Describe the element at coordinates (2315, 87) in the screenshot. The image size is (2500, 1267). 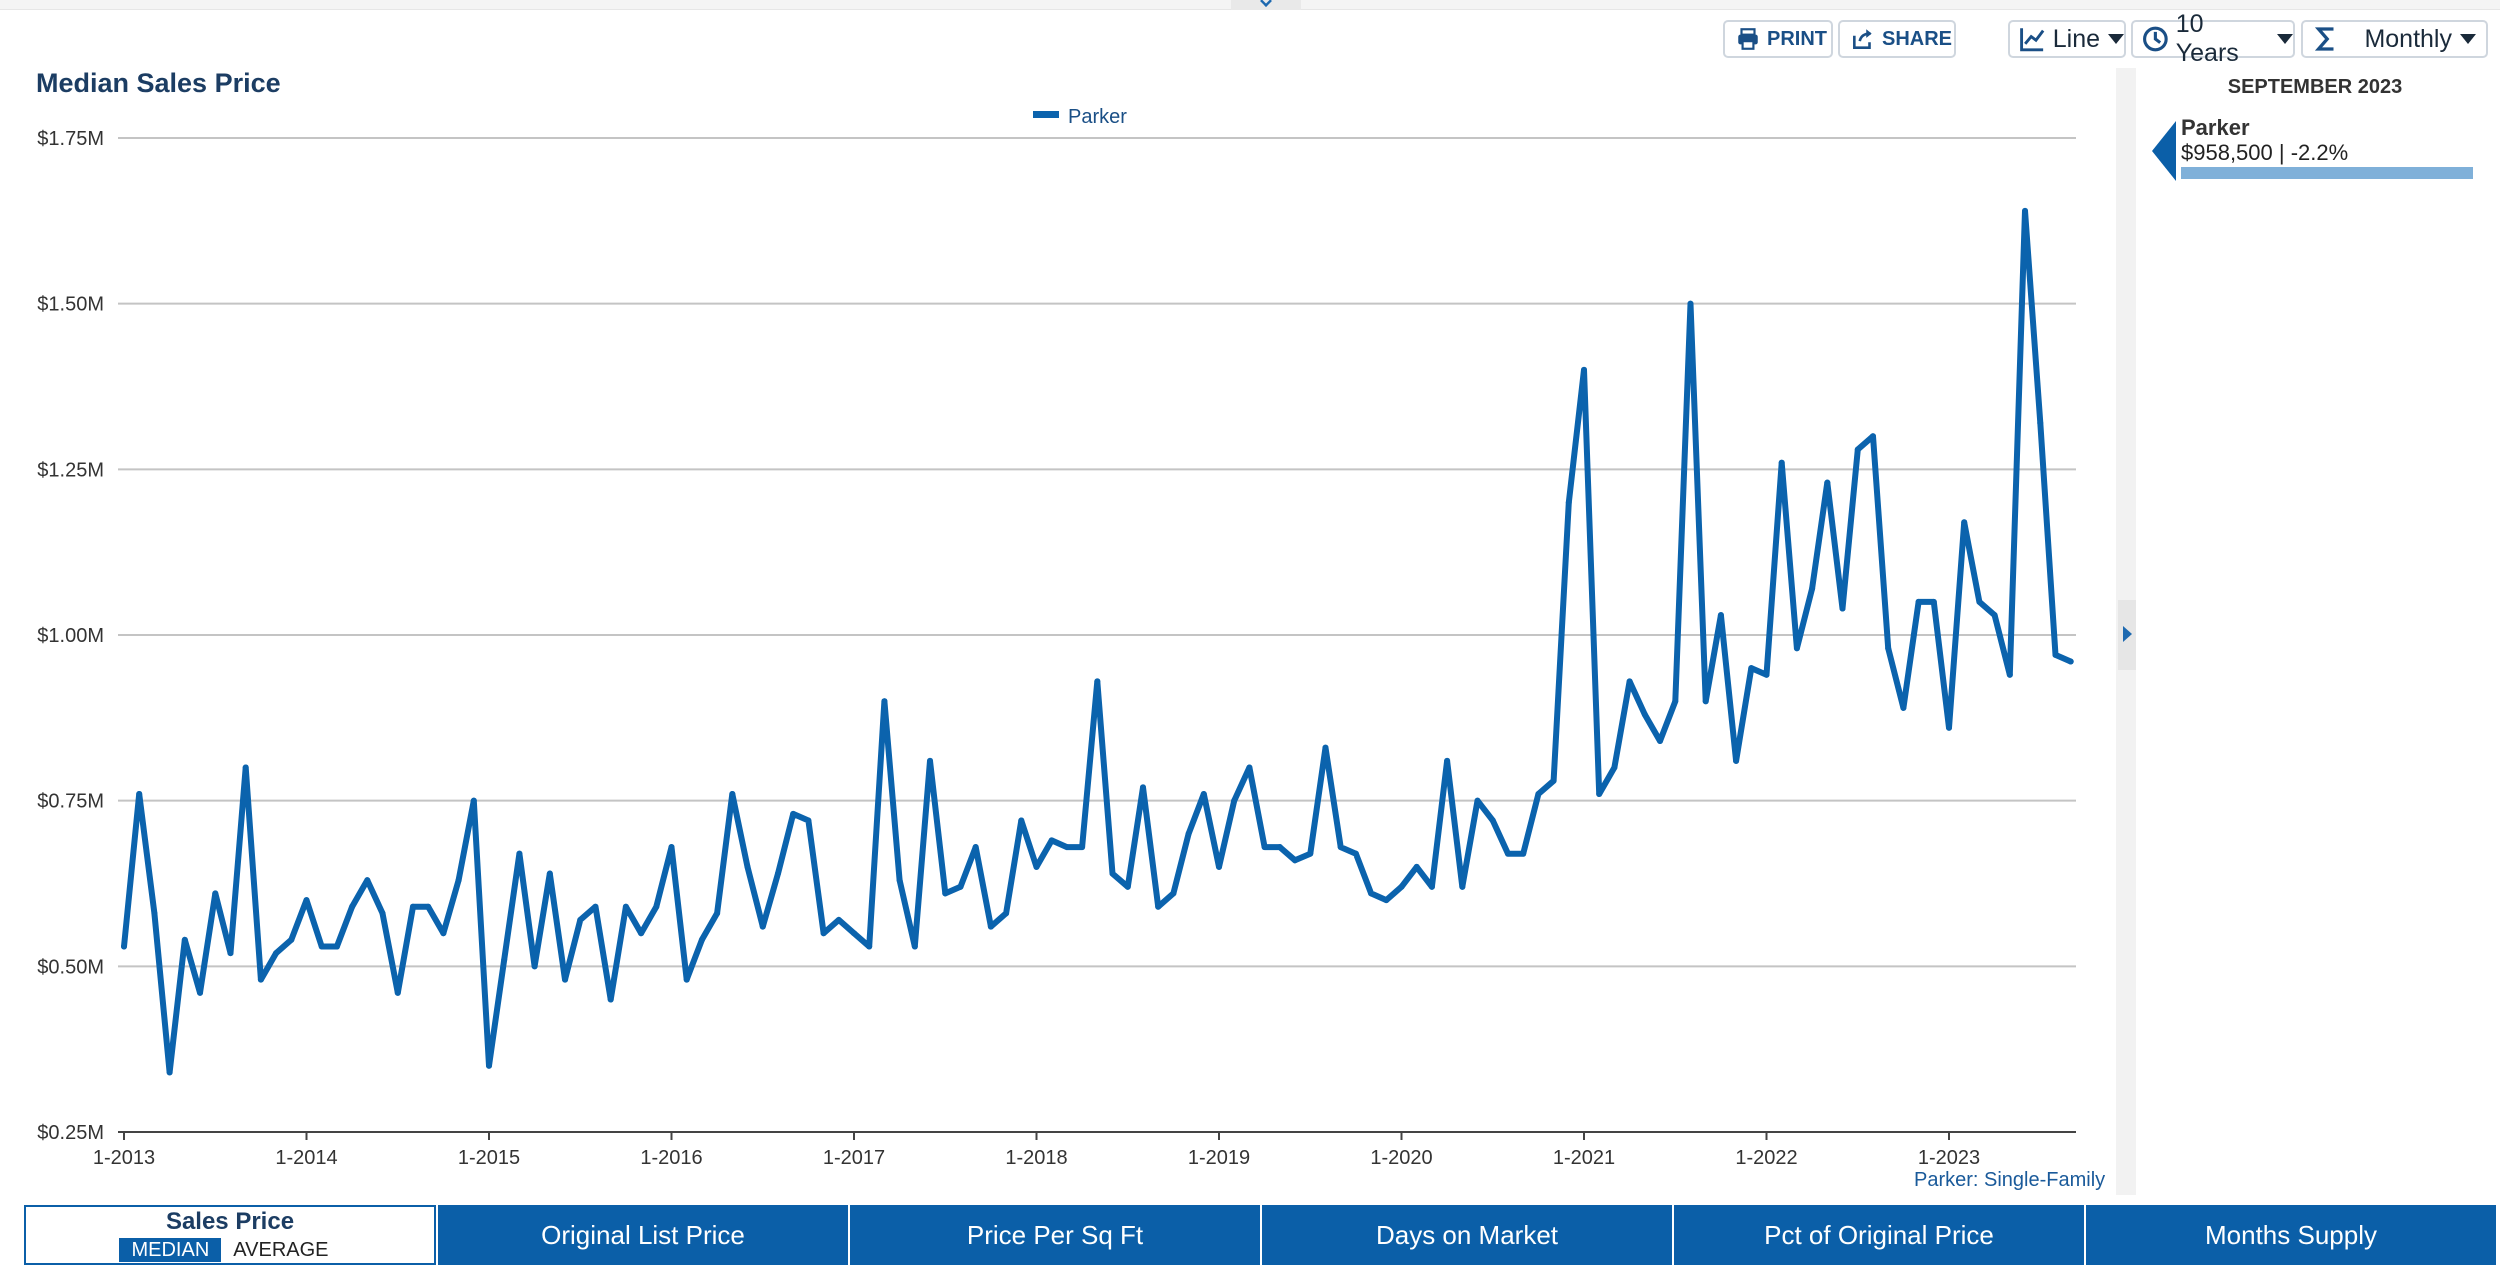
I see `detail-date: SEPTEMBER 2023` at that location.